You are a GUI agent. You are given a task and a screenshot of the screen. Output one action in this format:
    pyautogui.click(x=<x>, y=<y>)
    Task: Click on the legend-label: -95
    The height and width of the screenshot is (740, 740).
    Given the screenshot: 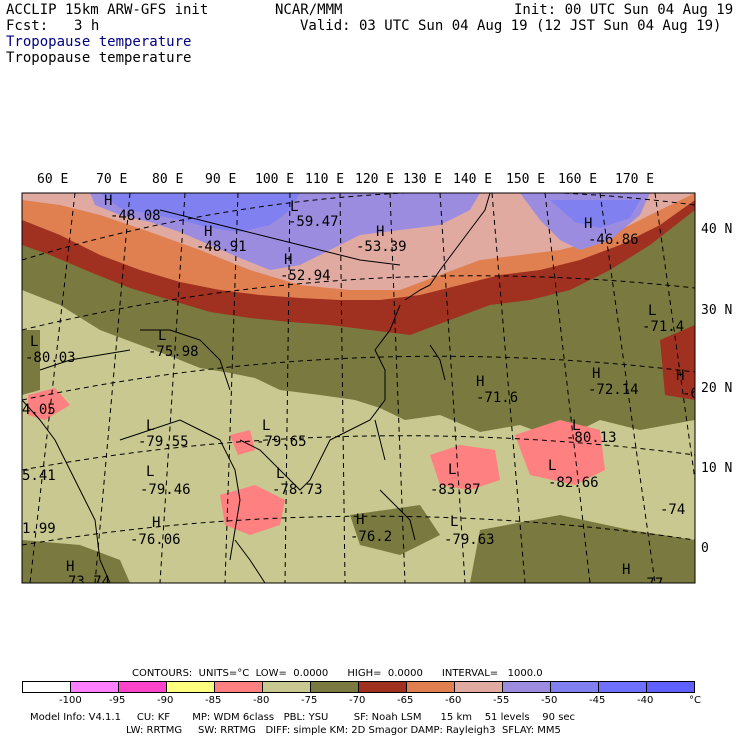 What is the action you would take?
    pyautogui.click(x=117, y=700)
    